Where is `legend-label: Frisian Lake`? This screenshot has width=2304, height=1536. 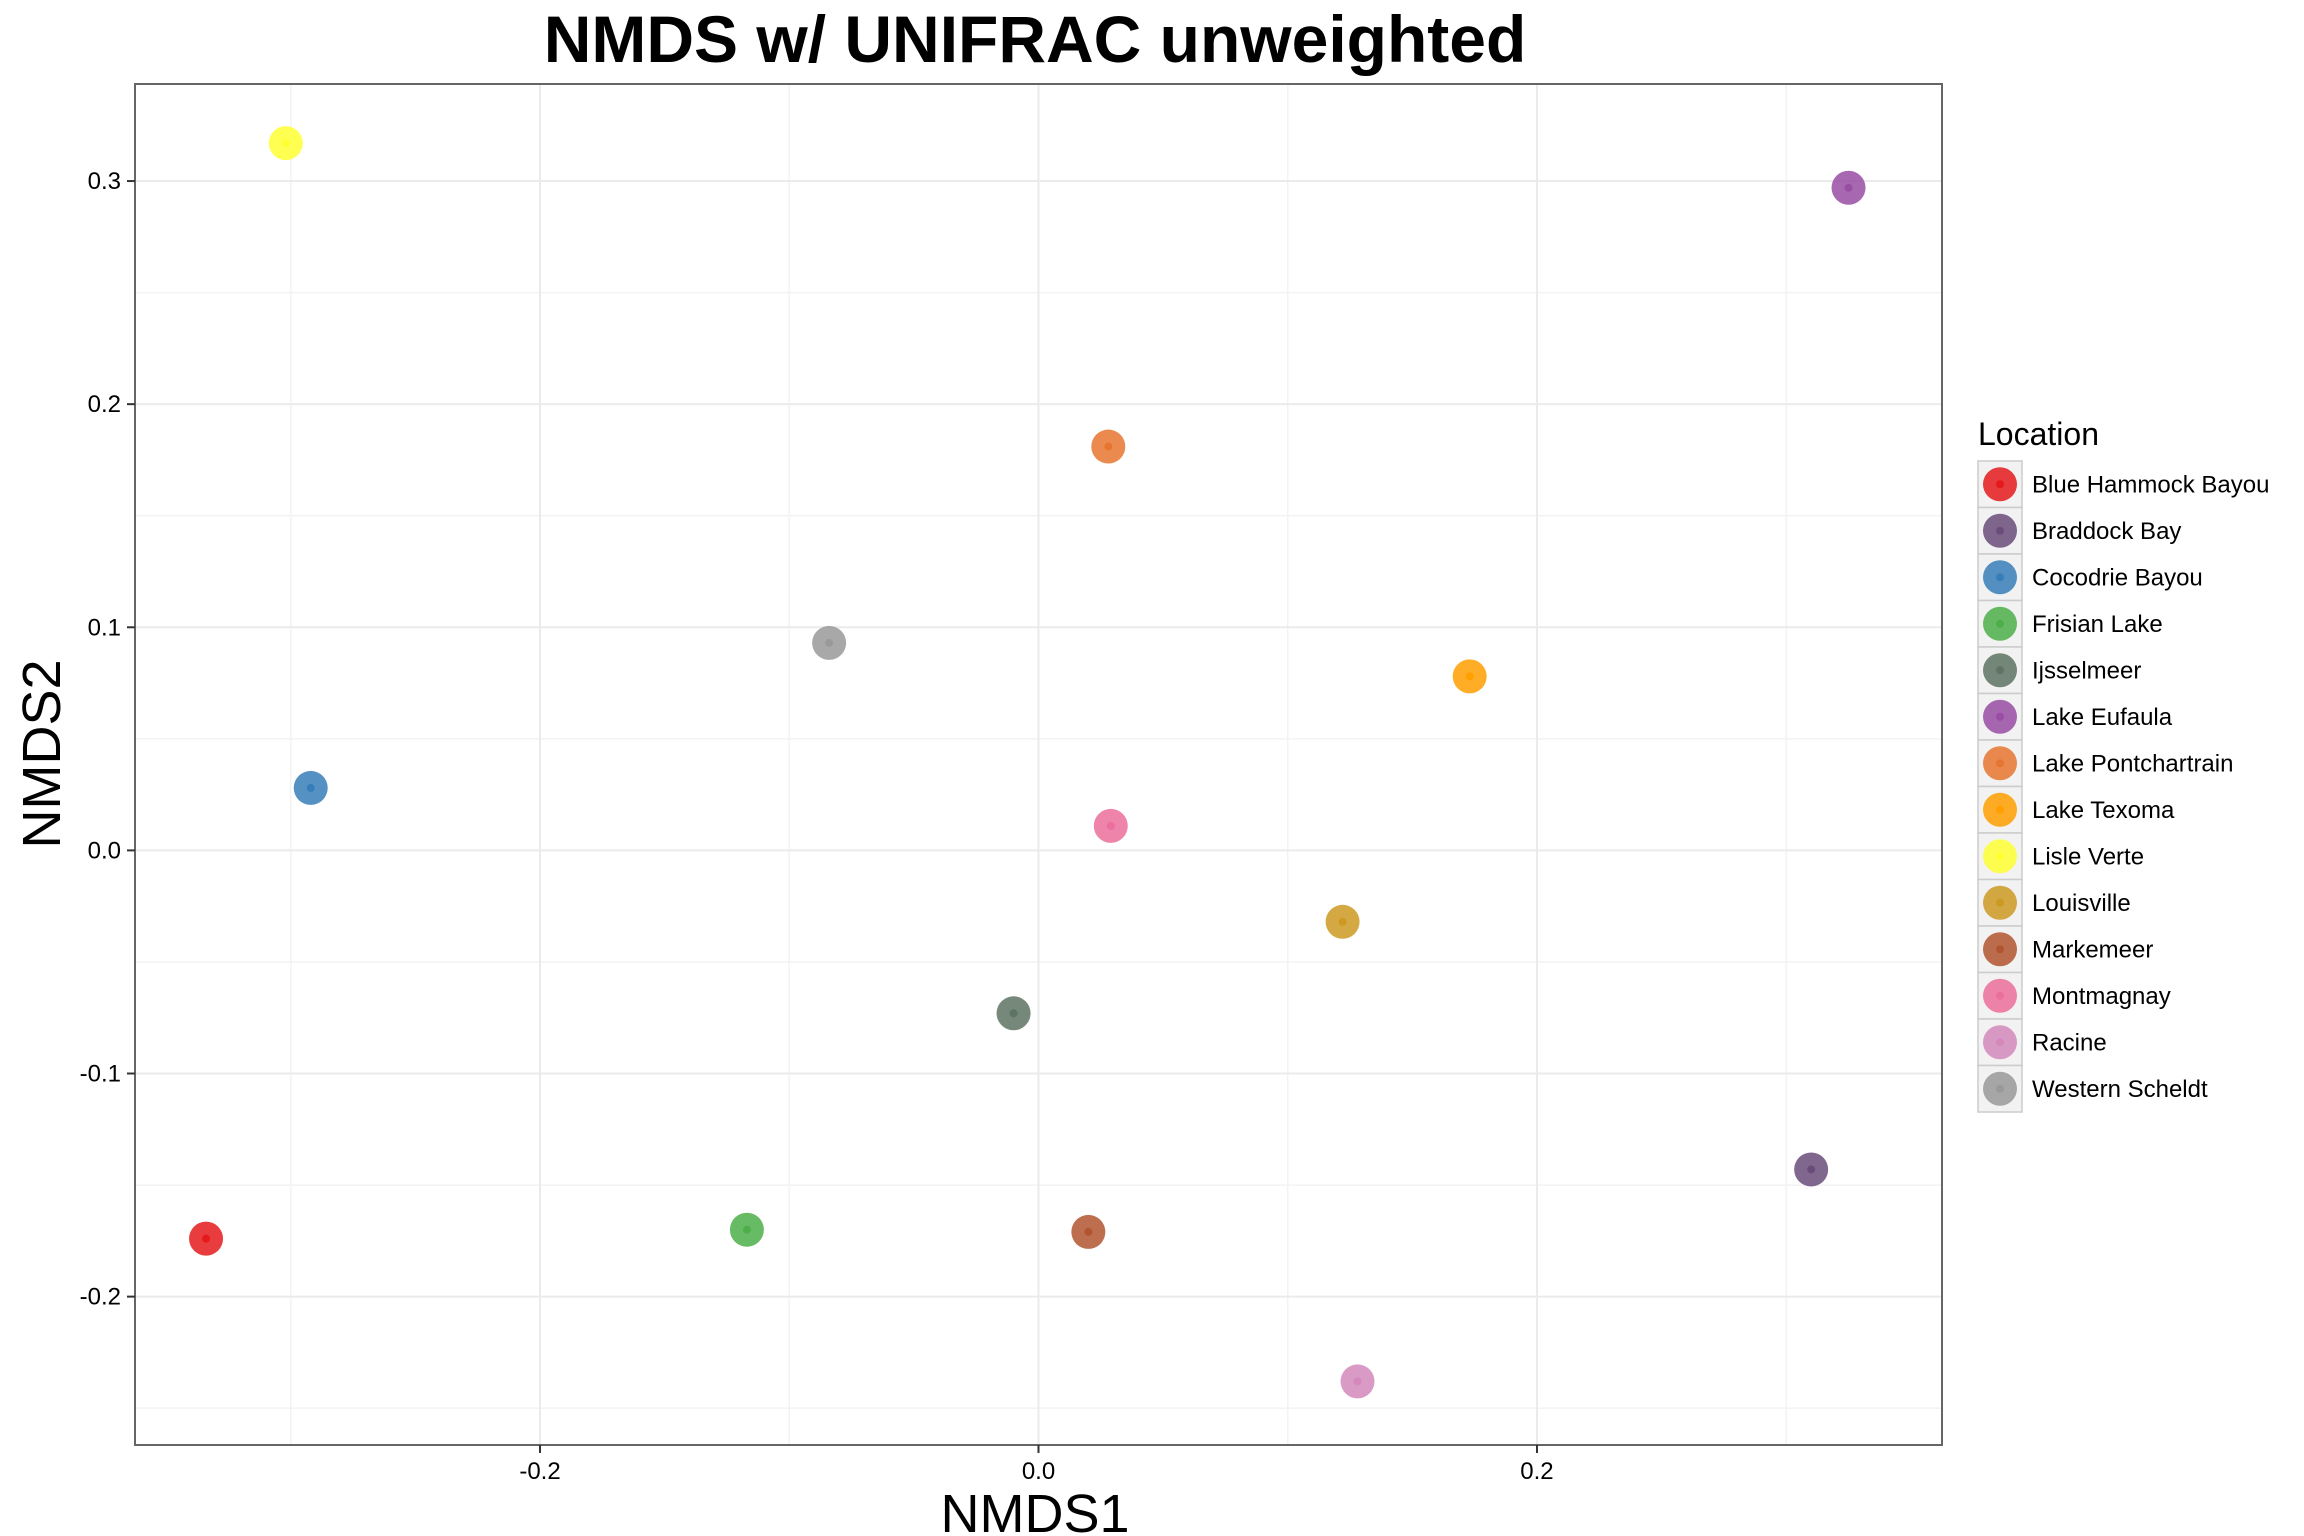
legend-label: Frisian Lake is located at coordinates (2097, 624).